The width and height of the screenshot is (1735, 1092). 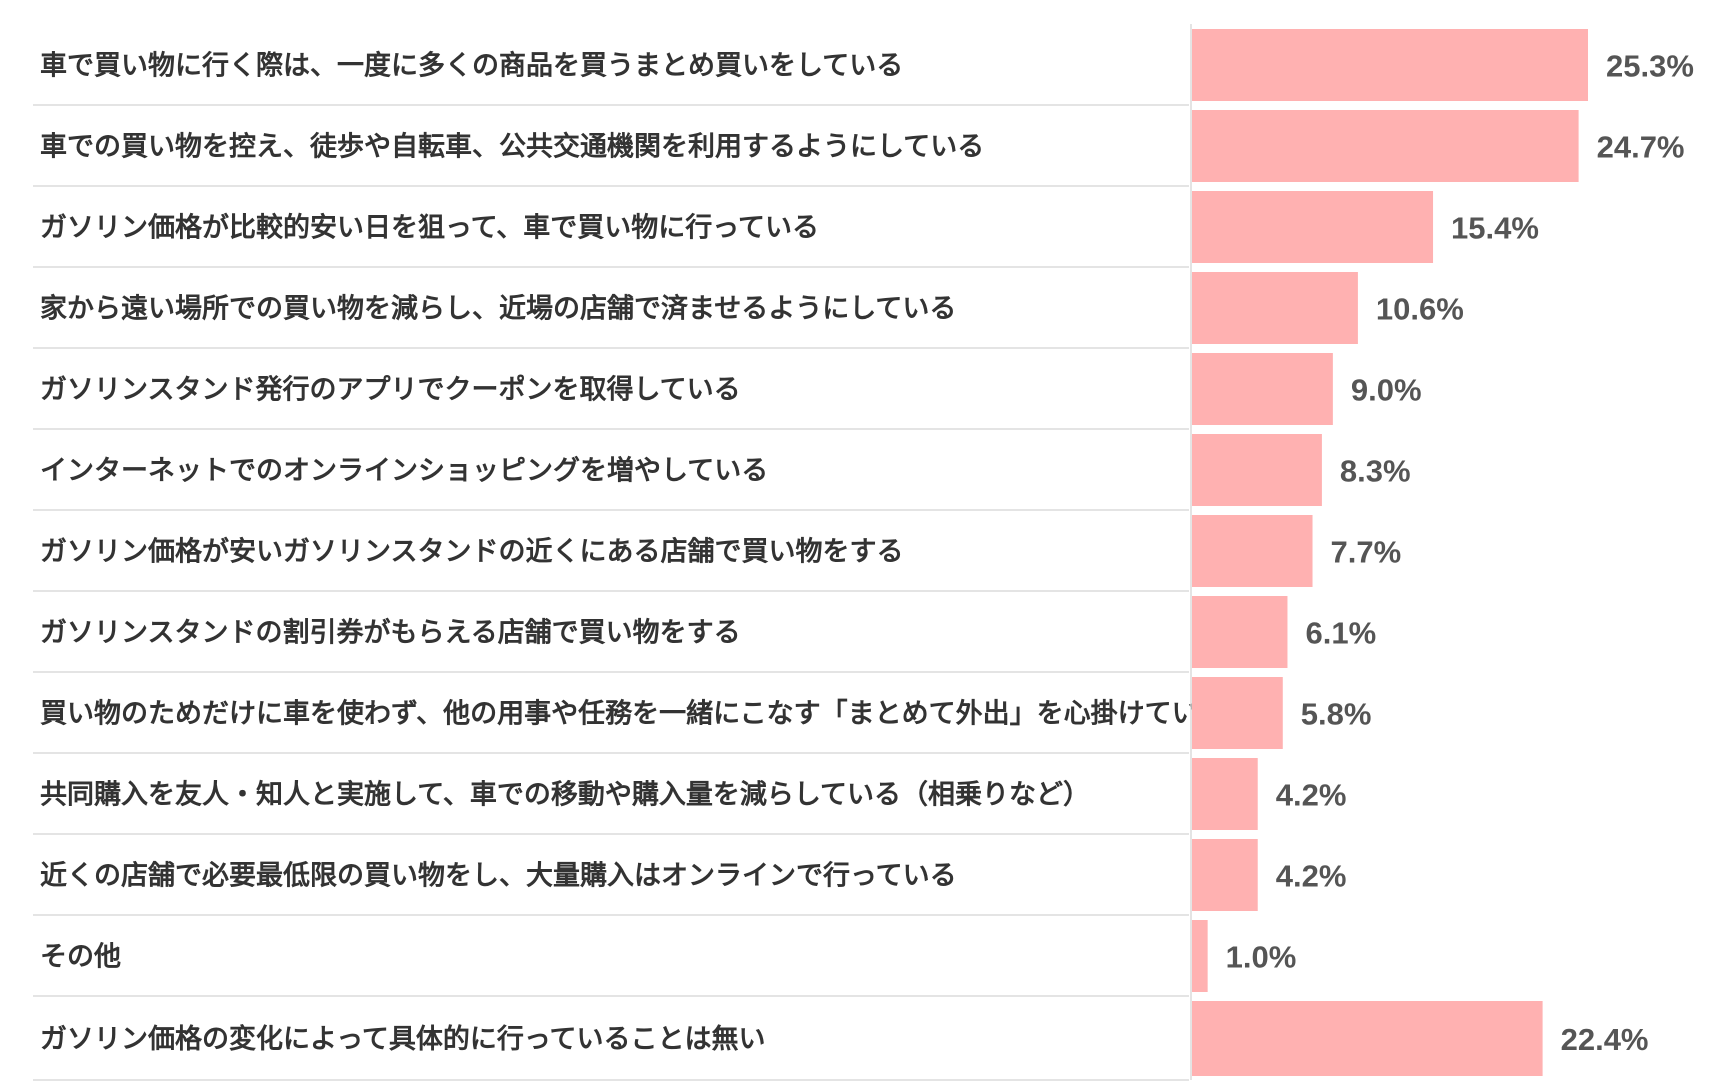 I want to click on category-label: 近くの店舗で必要最低限の買い物をし、大量購入はオンラインで行っている, so click(x=498, y=876).